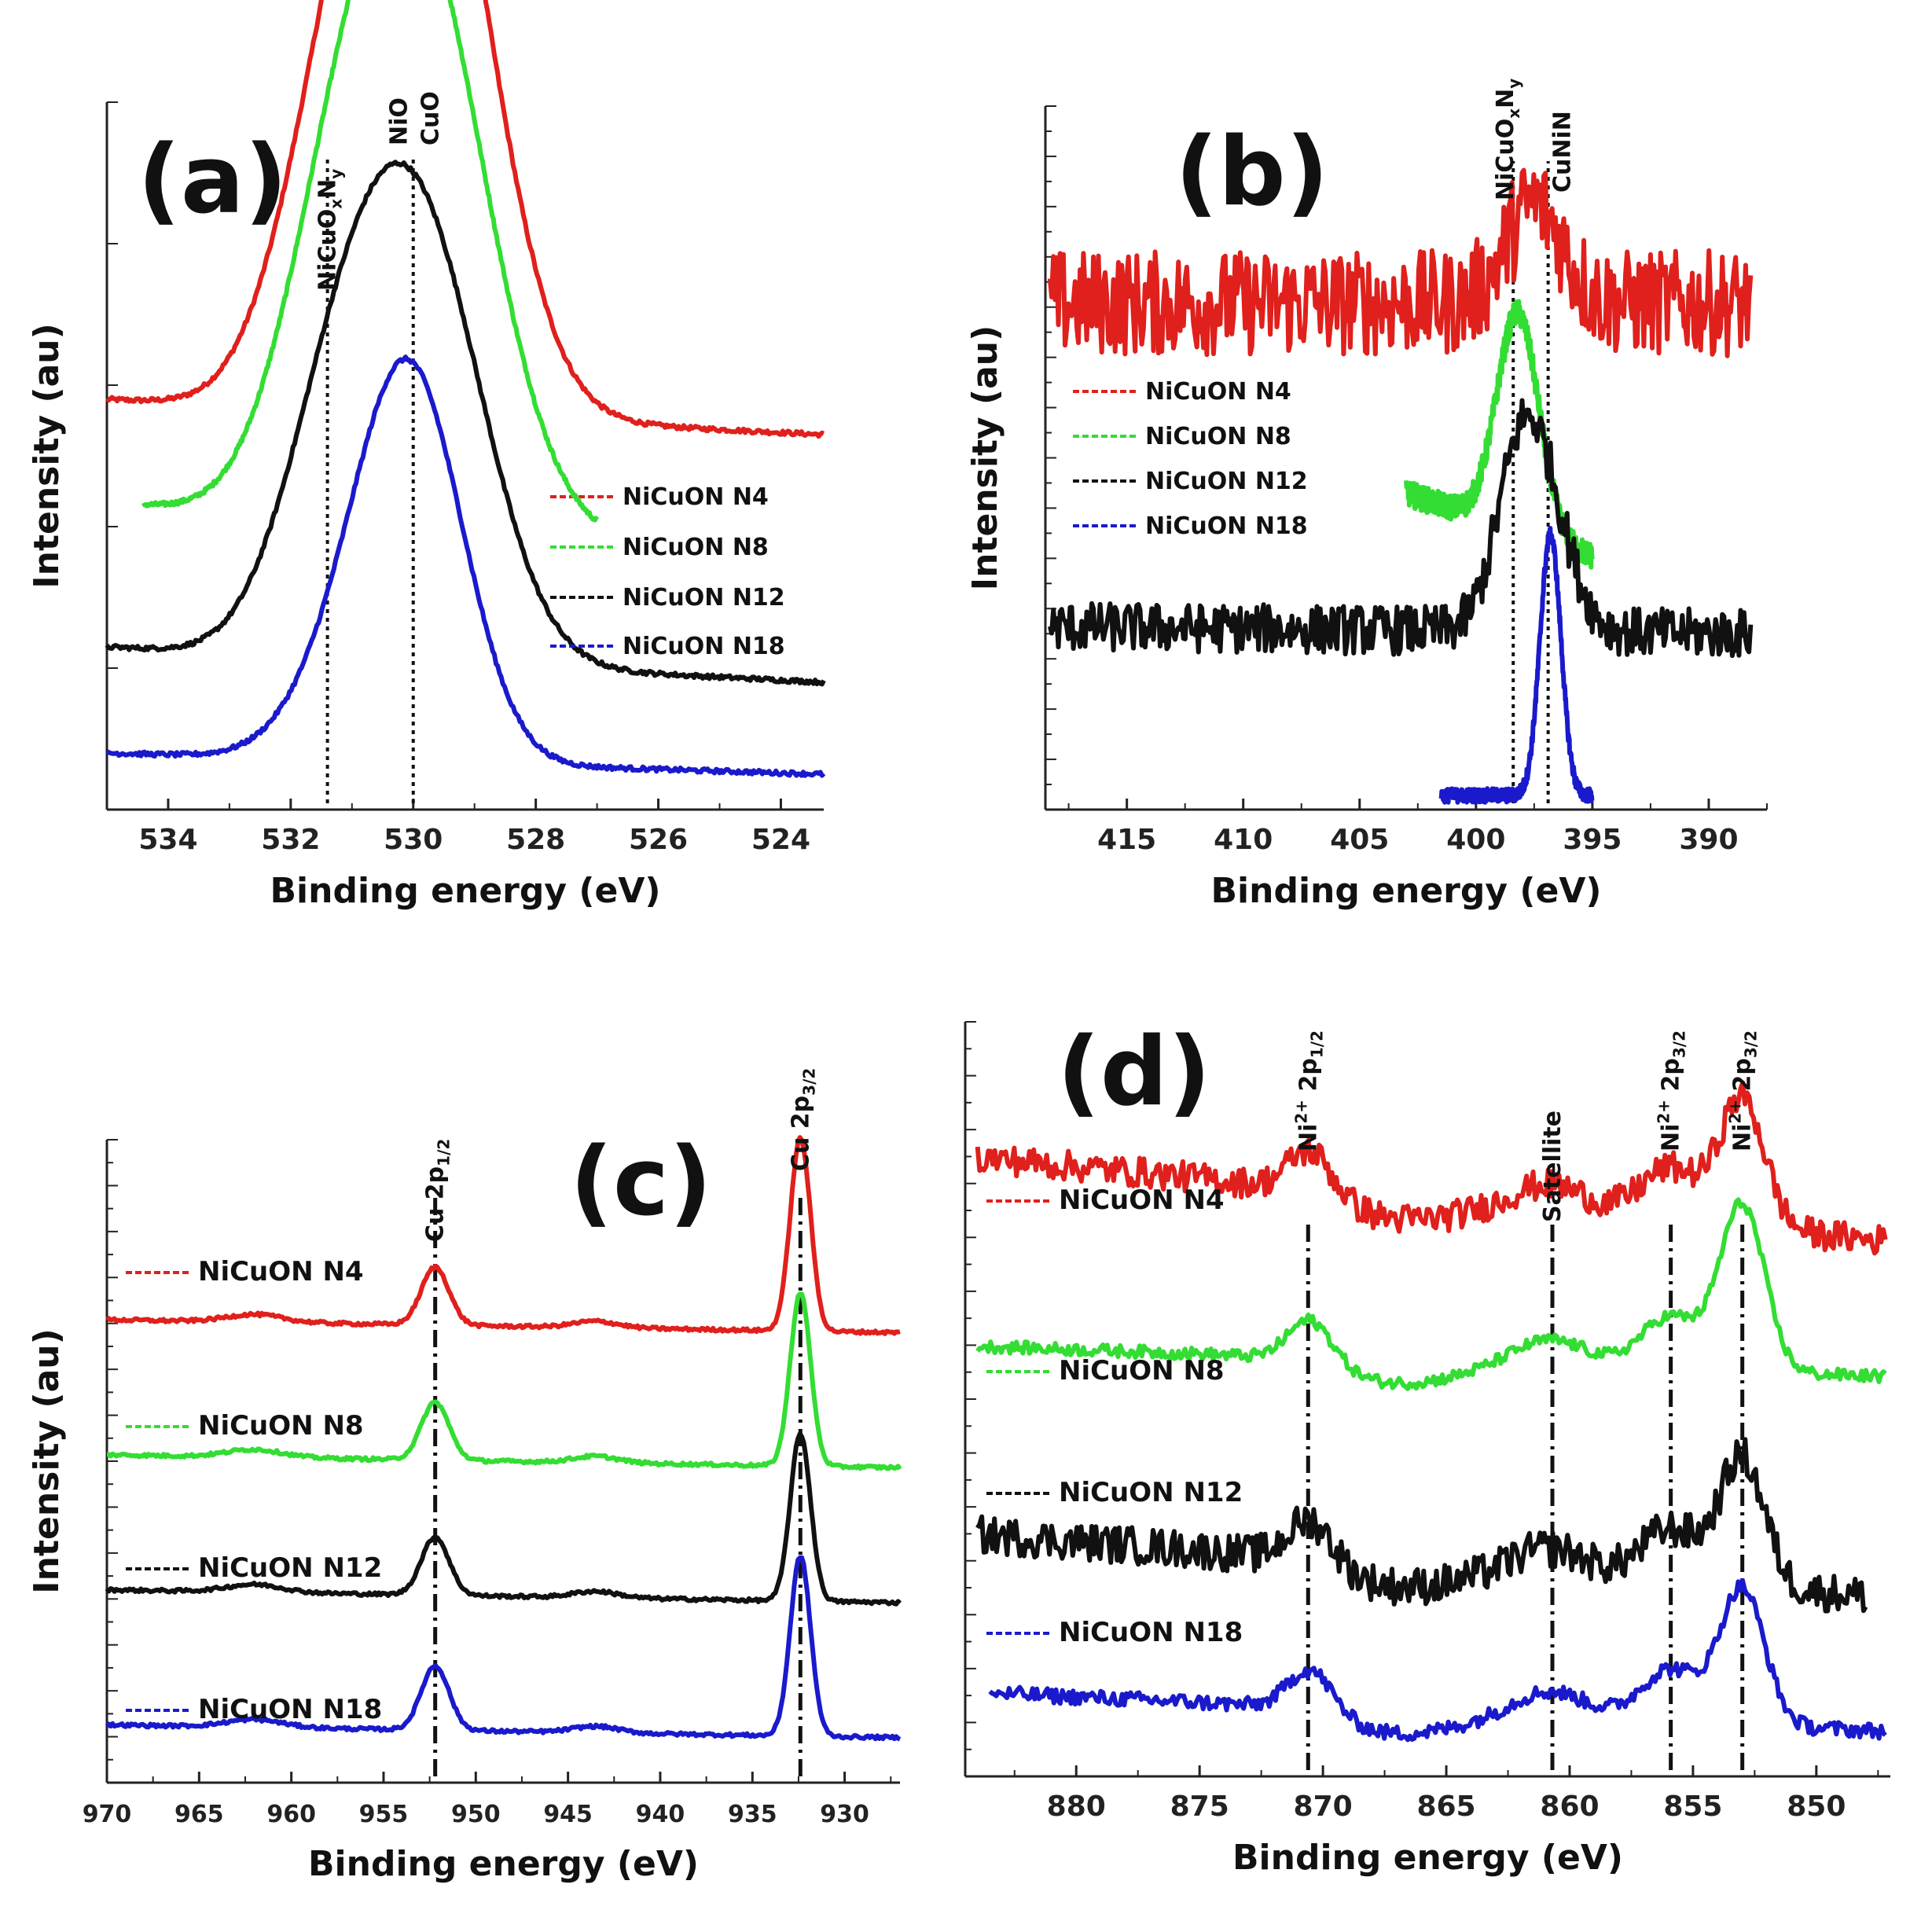 The image size is (1921, 1932). Describe the element at coordinates (658, 840) in the screenshot. I see `x-tick-label: 526` at that location.